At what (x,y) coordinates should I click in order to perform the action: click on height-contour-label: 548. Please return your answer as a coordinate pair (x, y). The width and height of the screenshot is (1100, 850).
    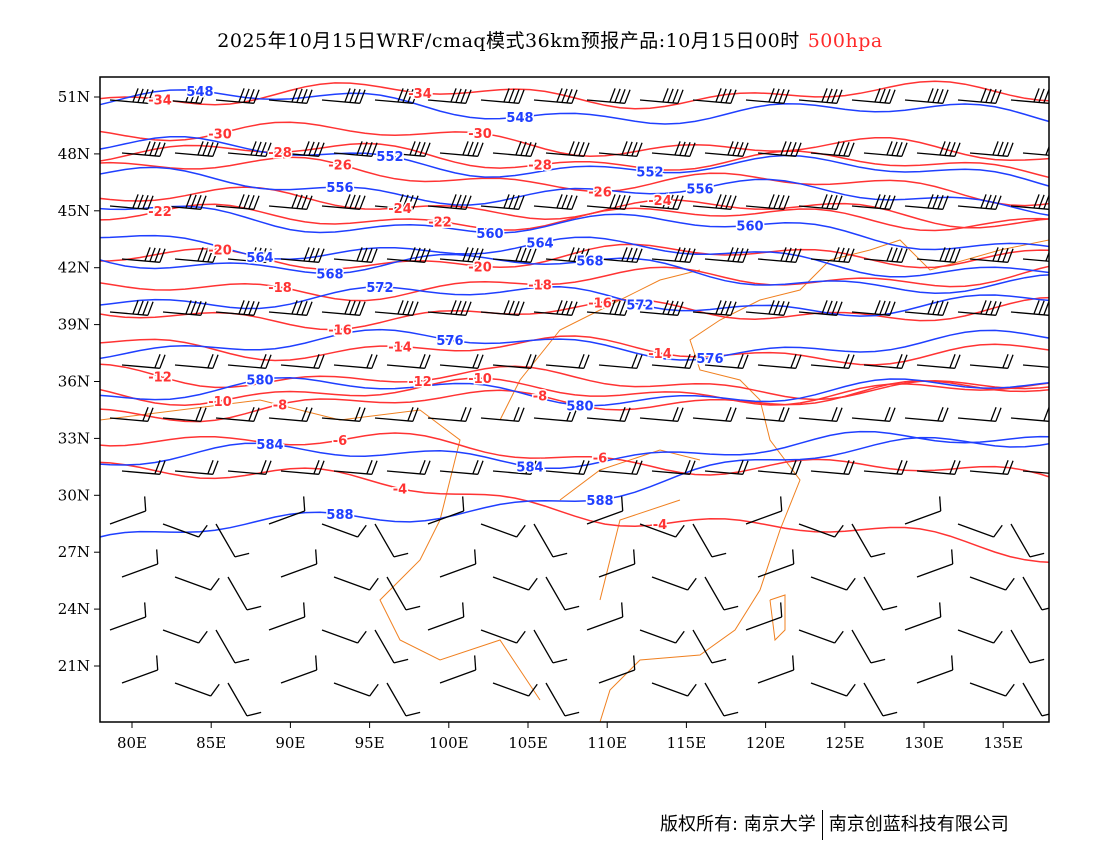
    Looking at the image, I should click on (519, 118).